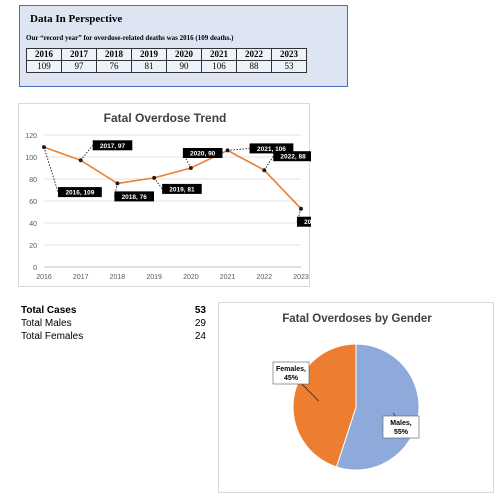 The width and height of the screenshot is (503, 500). Describe the element at coordinates (149, 66) in the screenshot. I see `table-cell: 81` at that location.